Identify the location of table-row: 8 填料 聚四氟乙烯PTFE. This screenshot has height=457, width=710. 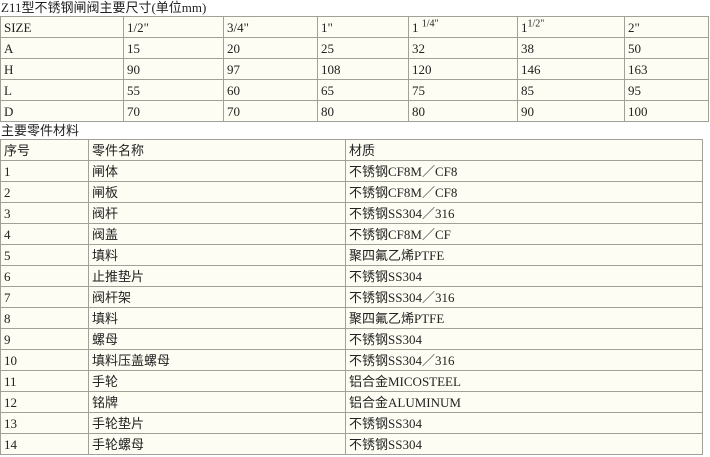
(351, 318).